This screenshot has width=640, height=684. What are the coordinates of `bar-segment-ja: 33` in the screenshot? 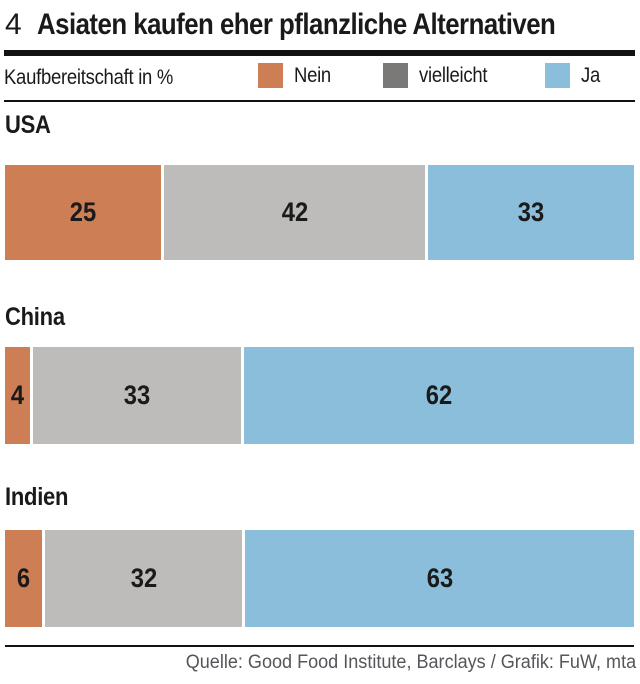 It's located at (531, 212).